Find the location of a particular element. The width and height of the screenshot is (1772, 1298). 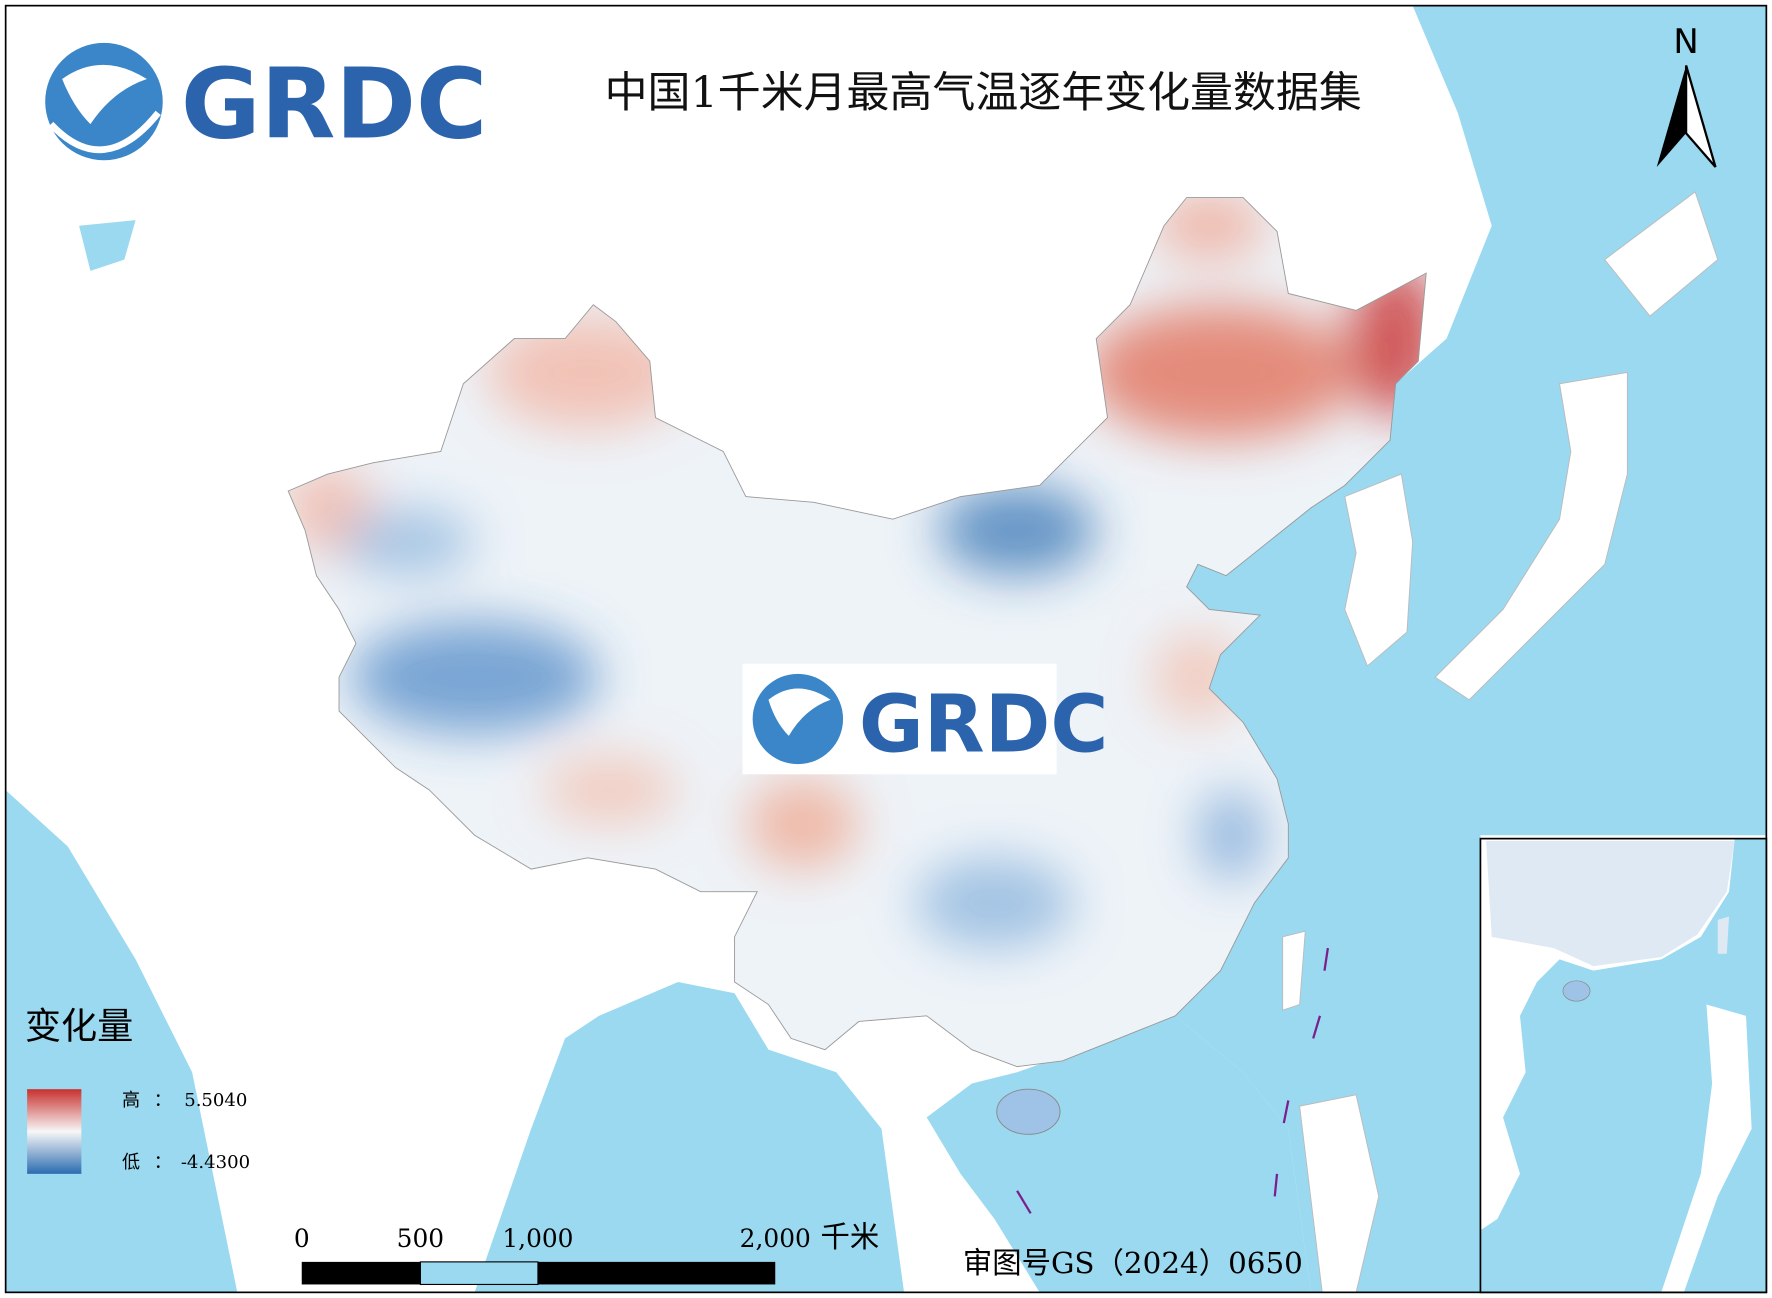

inset-map is located at coordinates (1623, 1065).